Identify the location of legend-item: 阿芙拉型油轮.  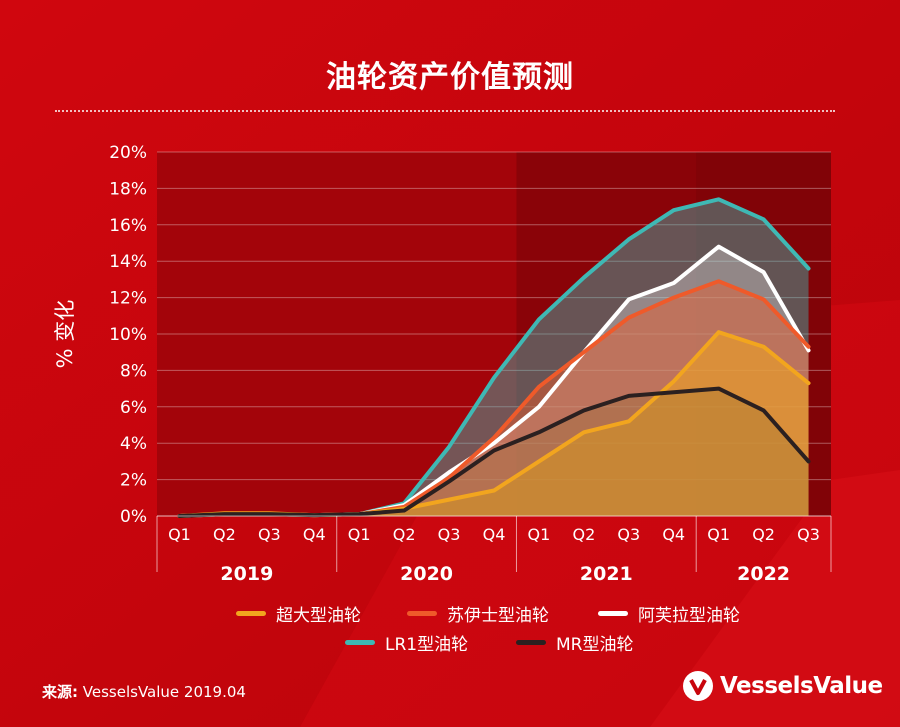
(669, 613).